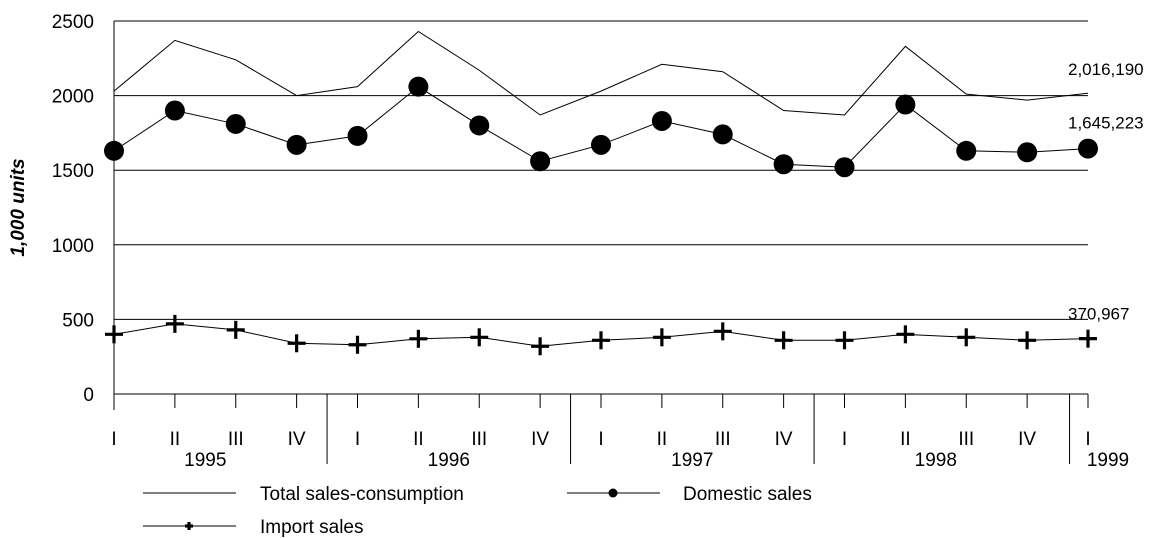  Describe the element at coordinates (362, 494) in the screenshot. I see `legend-label: Total sales-consumption` at that location.